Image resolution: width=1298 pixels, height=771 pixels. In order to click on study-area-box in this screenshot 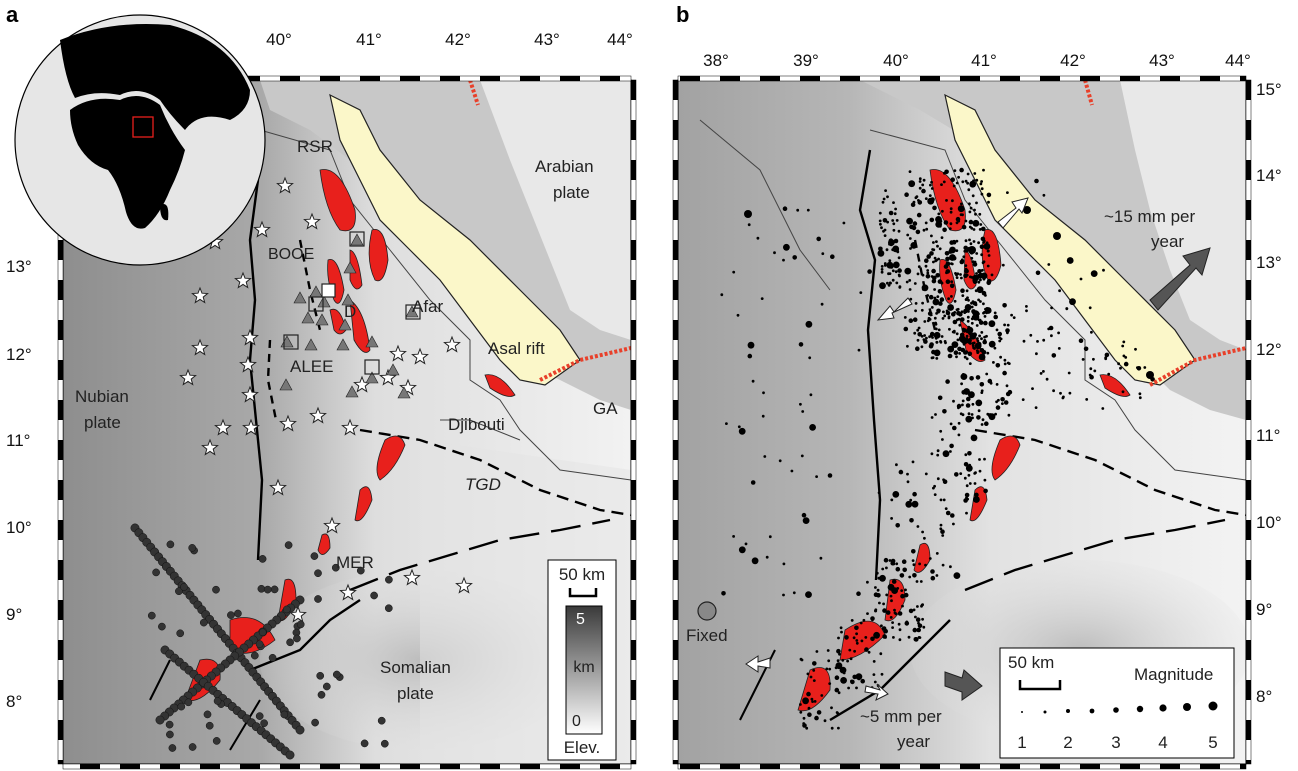, I will do `click(143, 127)`.